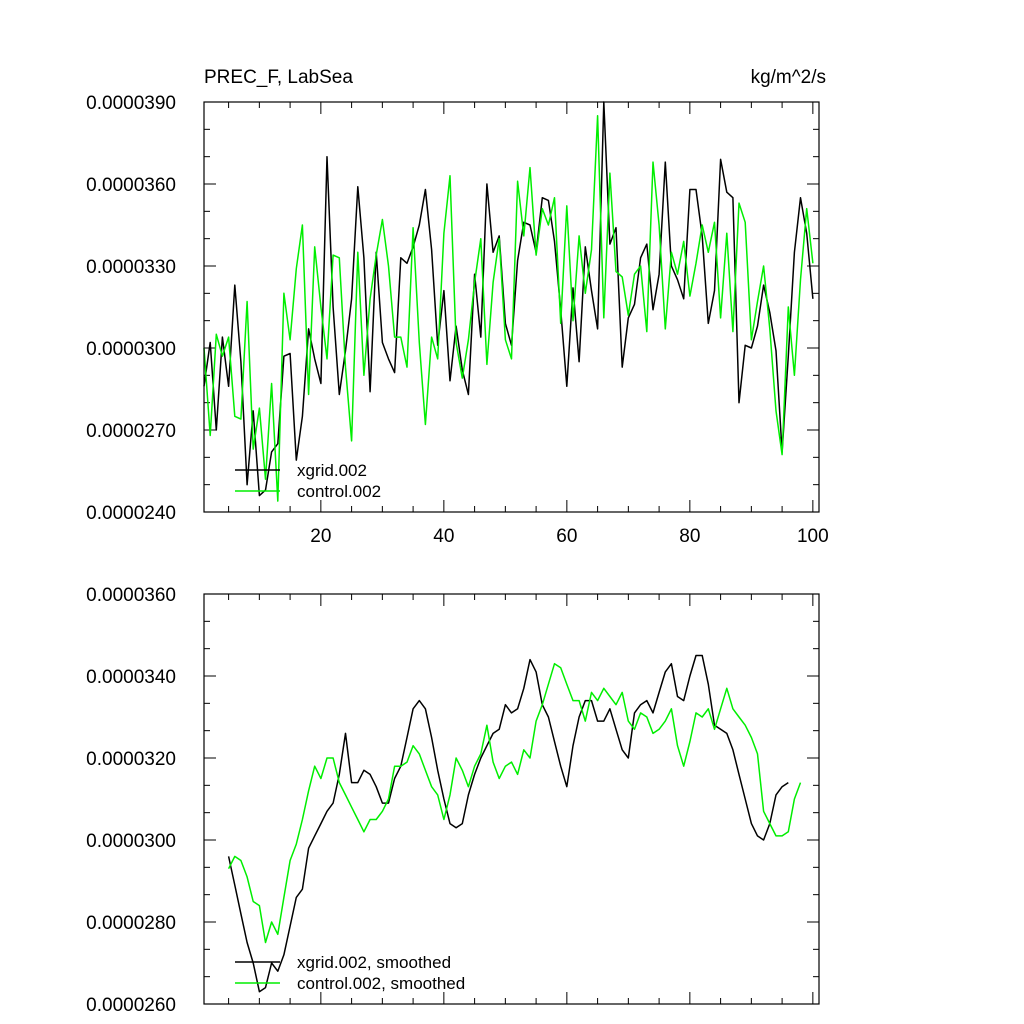  Describe the element at coordinates (131, 185) in the screenshot. I see `top-y-tick-label: 0.0000360` at that location.